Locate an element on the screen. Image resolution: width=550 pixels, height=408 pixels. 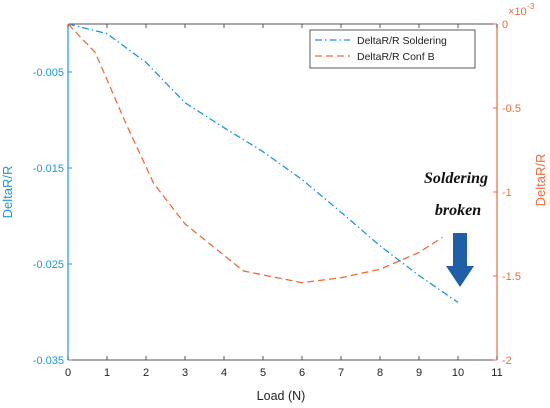
annotation-line-2: broken is located at coordinates (458, 210).